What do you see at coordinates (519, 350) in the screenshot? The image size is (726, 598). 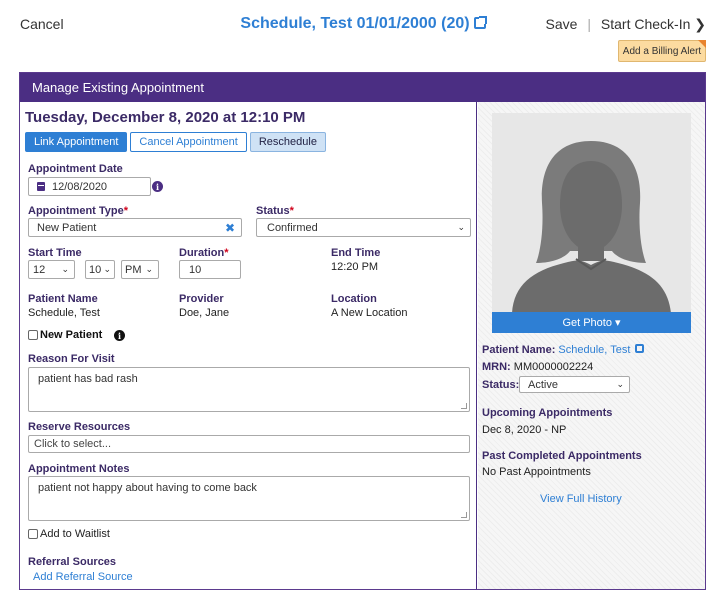 I see `patient-name-label-text: Patient Name:` at bounding box center [519, 350].